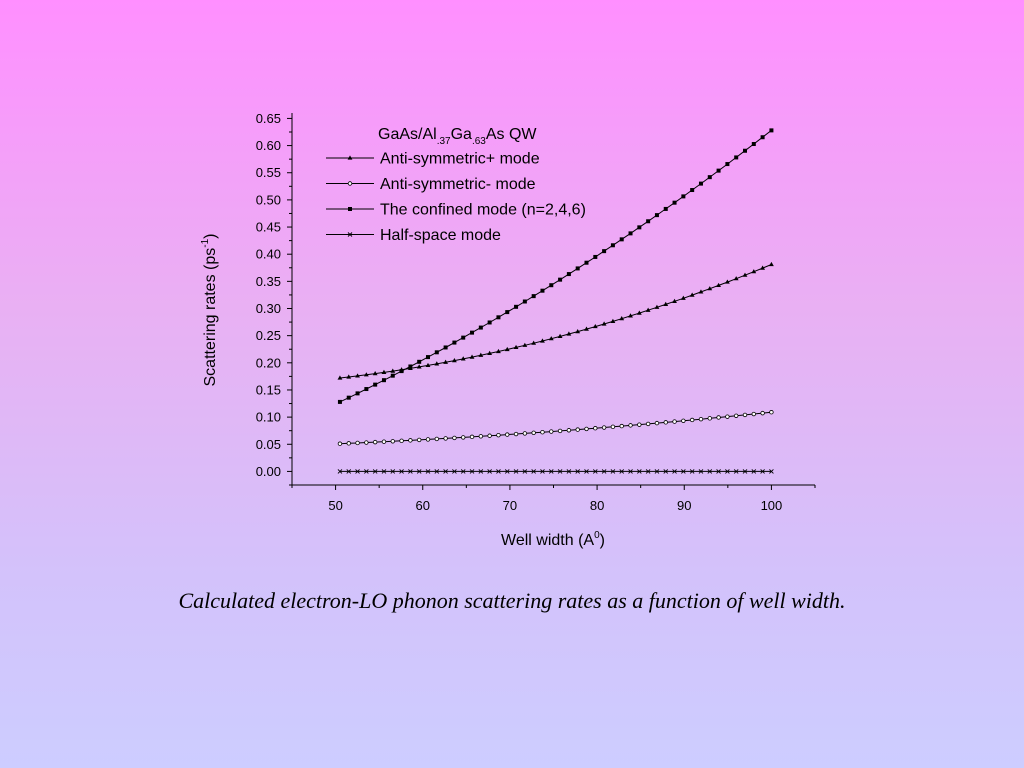 This screenshot has width=1024, height=768. Describe the element at coordinates (268, 227) in the screenshot. I see `y-tick-label: 0.45` at that location.